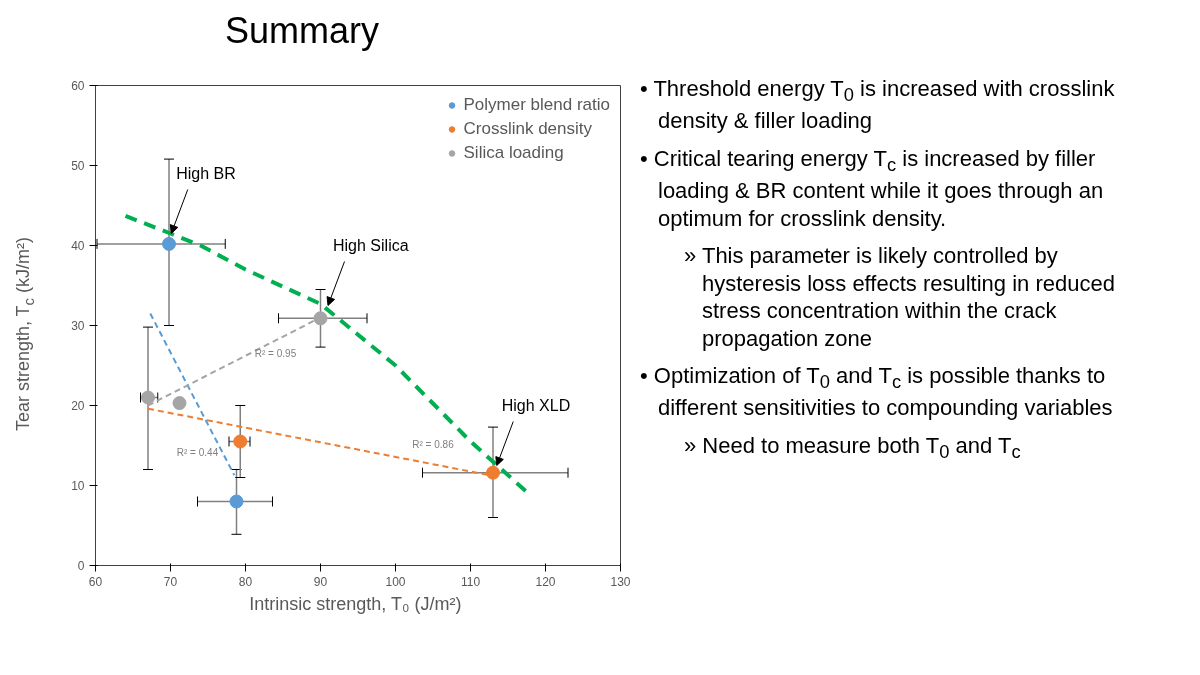 The height and width of the screenshot is (675, 1200). I want to click on text: • Critical tearing energy T$_{c}$ is increased by filler loading & BR content while it goes through an optimum for crosslink density., so click(872, 188).